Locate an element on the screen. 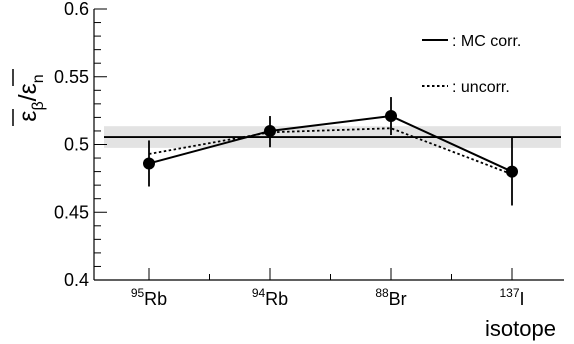 This screenshot has width=574, height=344. y-tick-label: 0.55 is located at coordinates (71, 77).